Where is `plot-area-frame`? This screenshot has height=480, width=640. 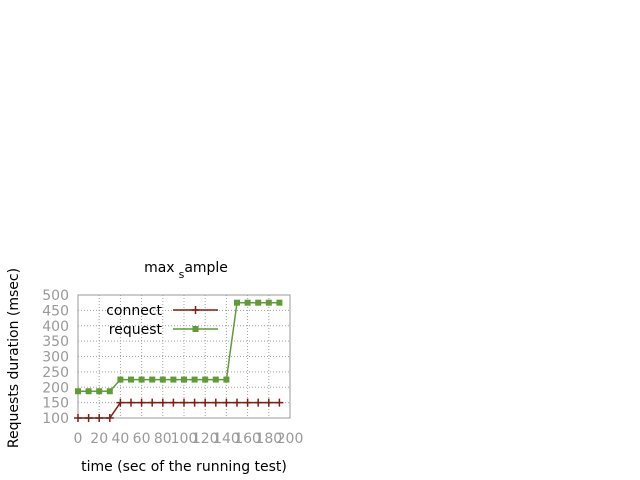 plot-area-frame is located at coordinates (184, 356).